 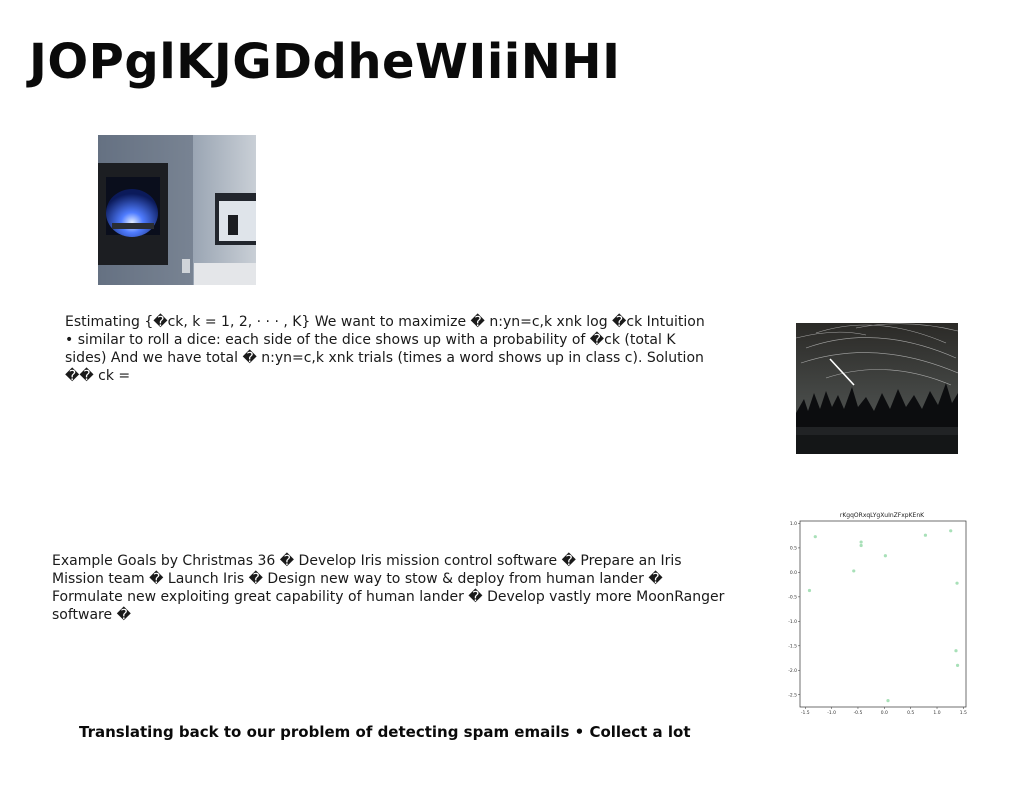 What do you see at coordinates (883, 614) in the screenshot?
I see `plot-frame` at bounding box center [883, 614].